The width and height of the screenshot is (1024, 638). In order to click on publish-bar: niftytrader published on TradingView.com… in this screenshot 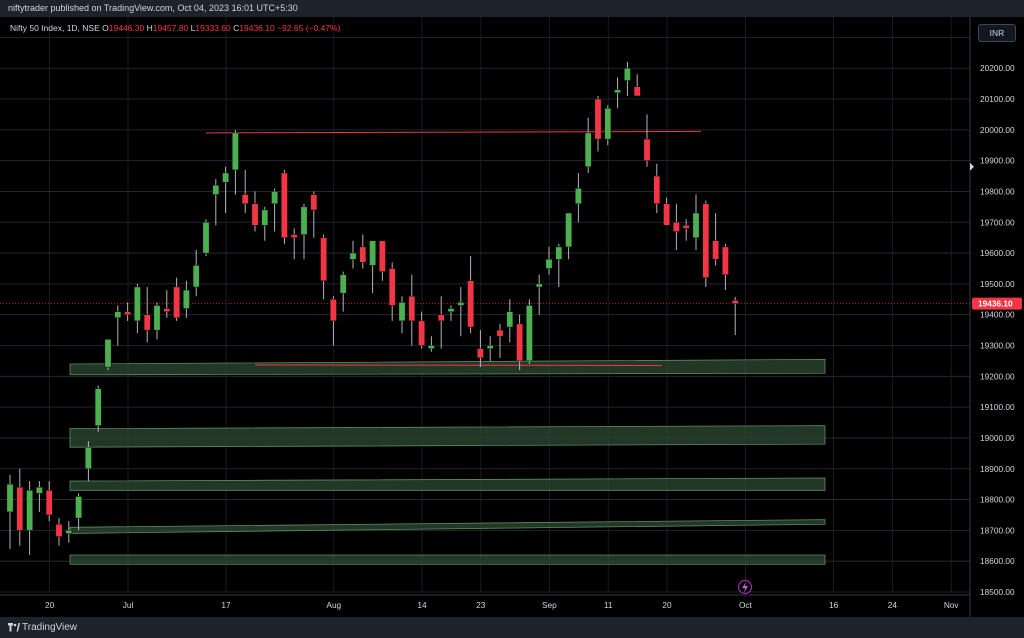, I will do `click(512, 8)`.